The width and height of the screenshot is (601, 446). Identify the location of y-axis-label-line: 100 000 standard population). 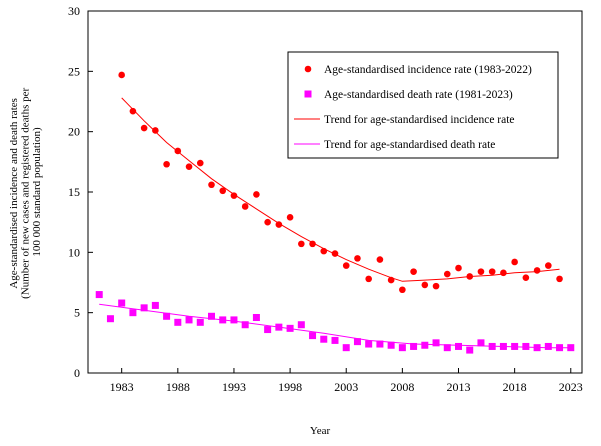
(37, 192).